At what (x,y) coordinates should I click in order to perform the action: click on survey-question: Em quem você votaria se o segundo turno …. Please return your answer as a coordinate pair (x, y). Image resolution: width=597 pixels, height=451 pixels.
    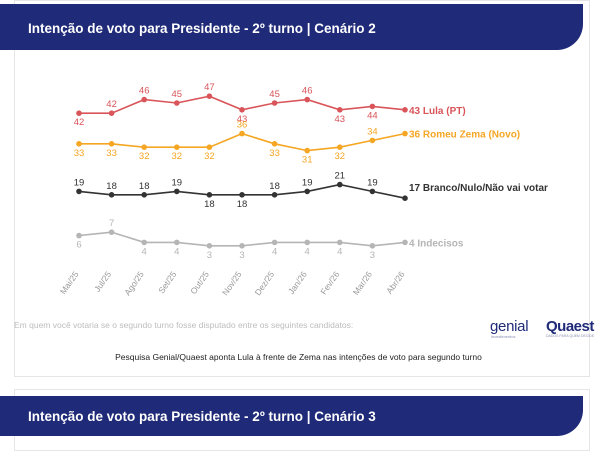
    Looking at the image, I should click on (184, 325).